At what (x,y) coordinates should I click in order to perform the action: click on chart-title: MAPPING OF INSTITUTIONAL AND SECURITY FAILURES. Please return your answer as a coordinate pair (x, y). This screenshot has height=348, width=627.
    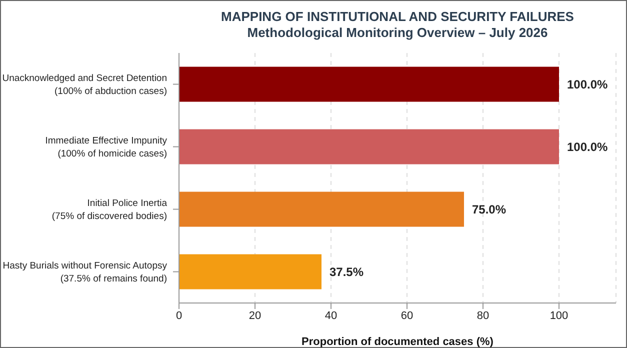
    Looking at the image, I should click on (397, 17).